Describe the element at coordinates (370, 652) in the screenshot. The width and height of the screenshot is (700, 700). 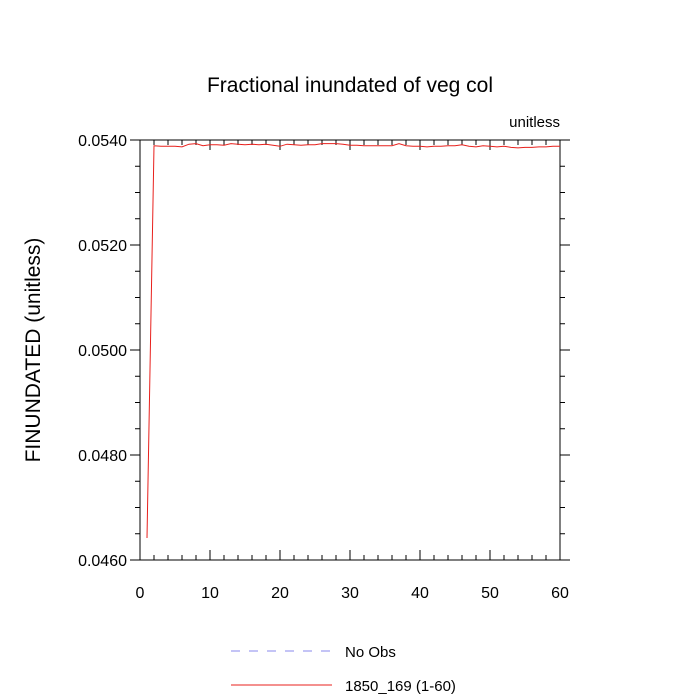
I see `legend-label-no-obs: No Obs` at that location.